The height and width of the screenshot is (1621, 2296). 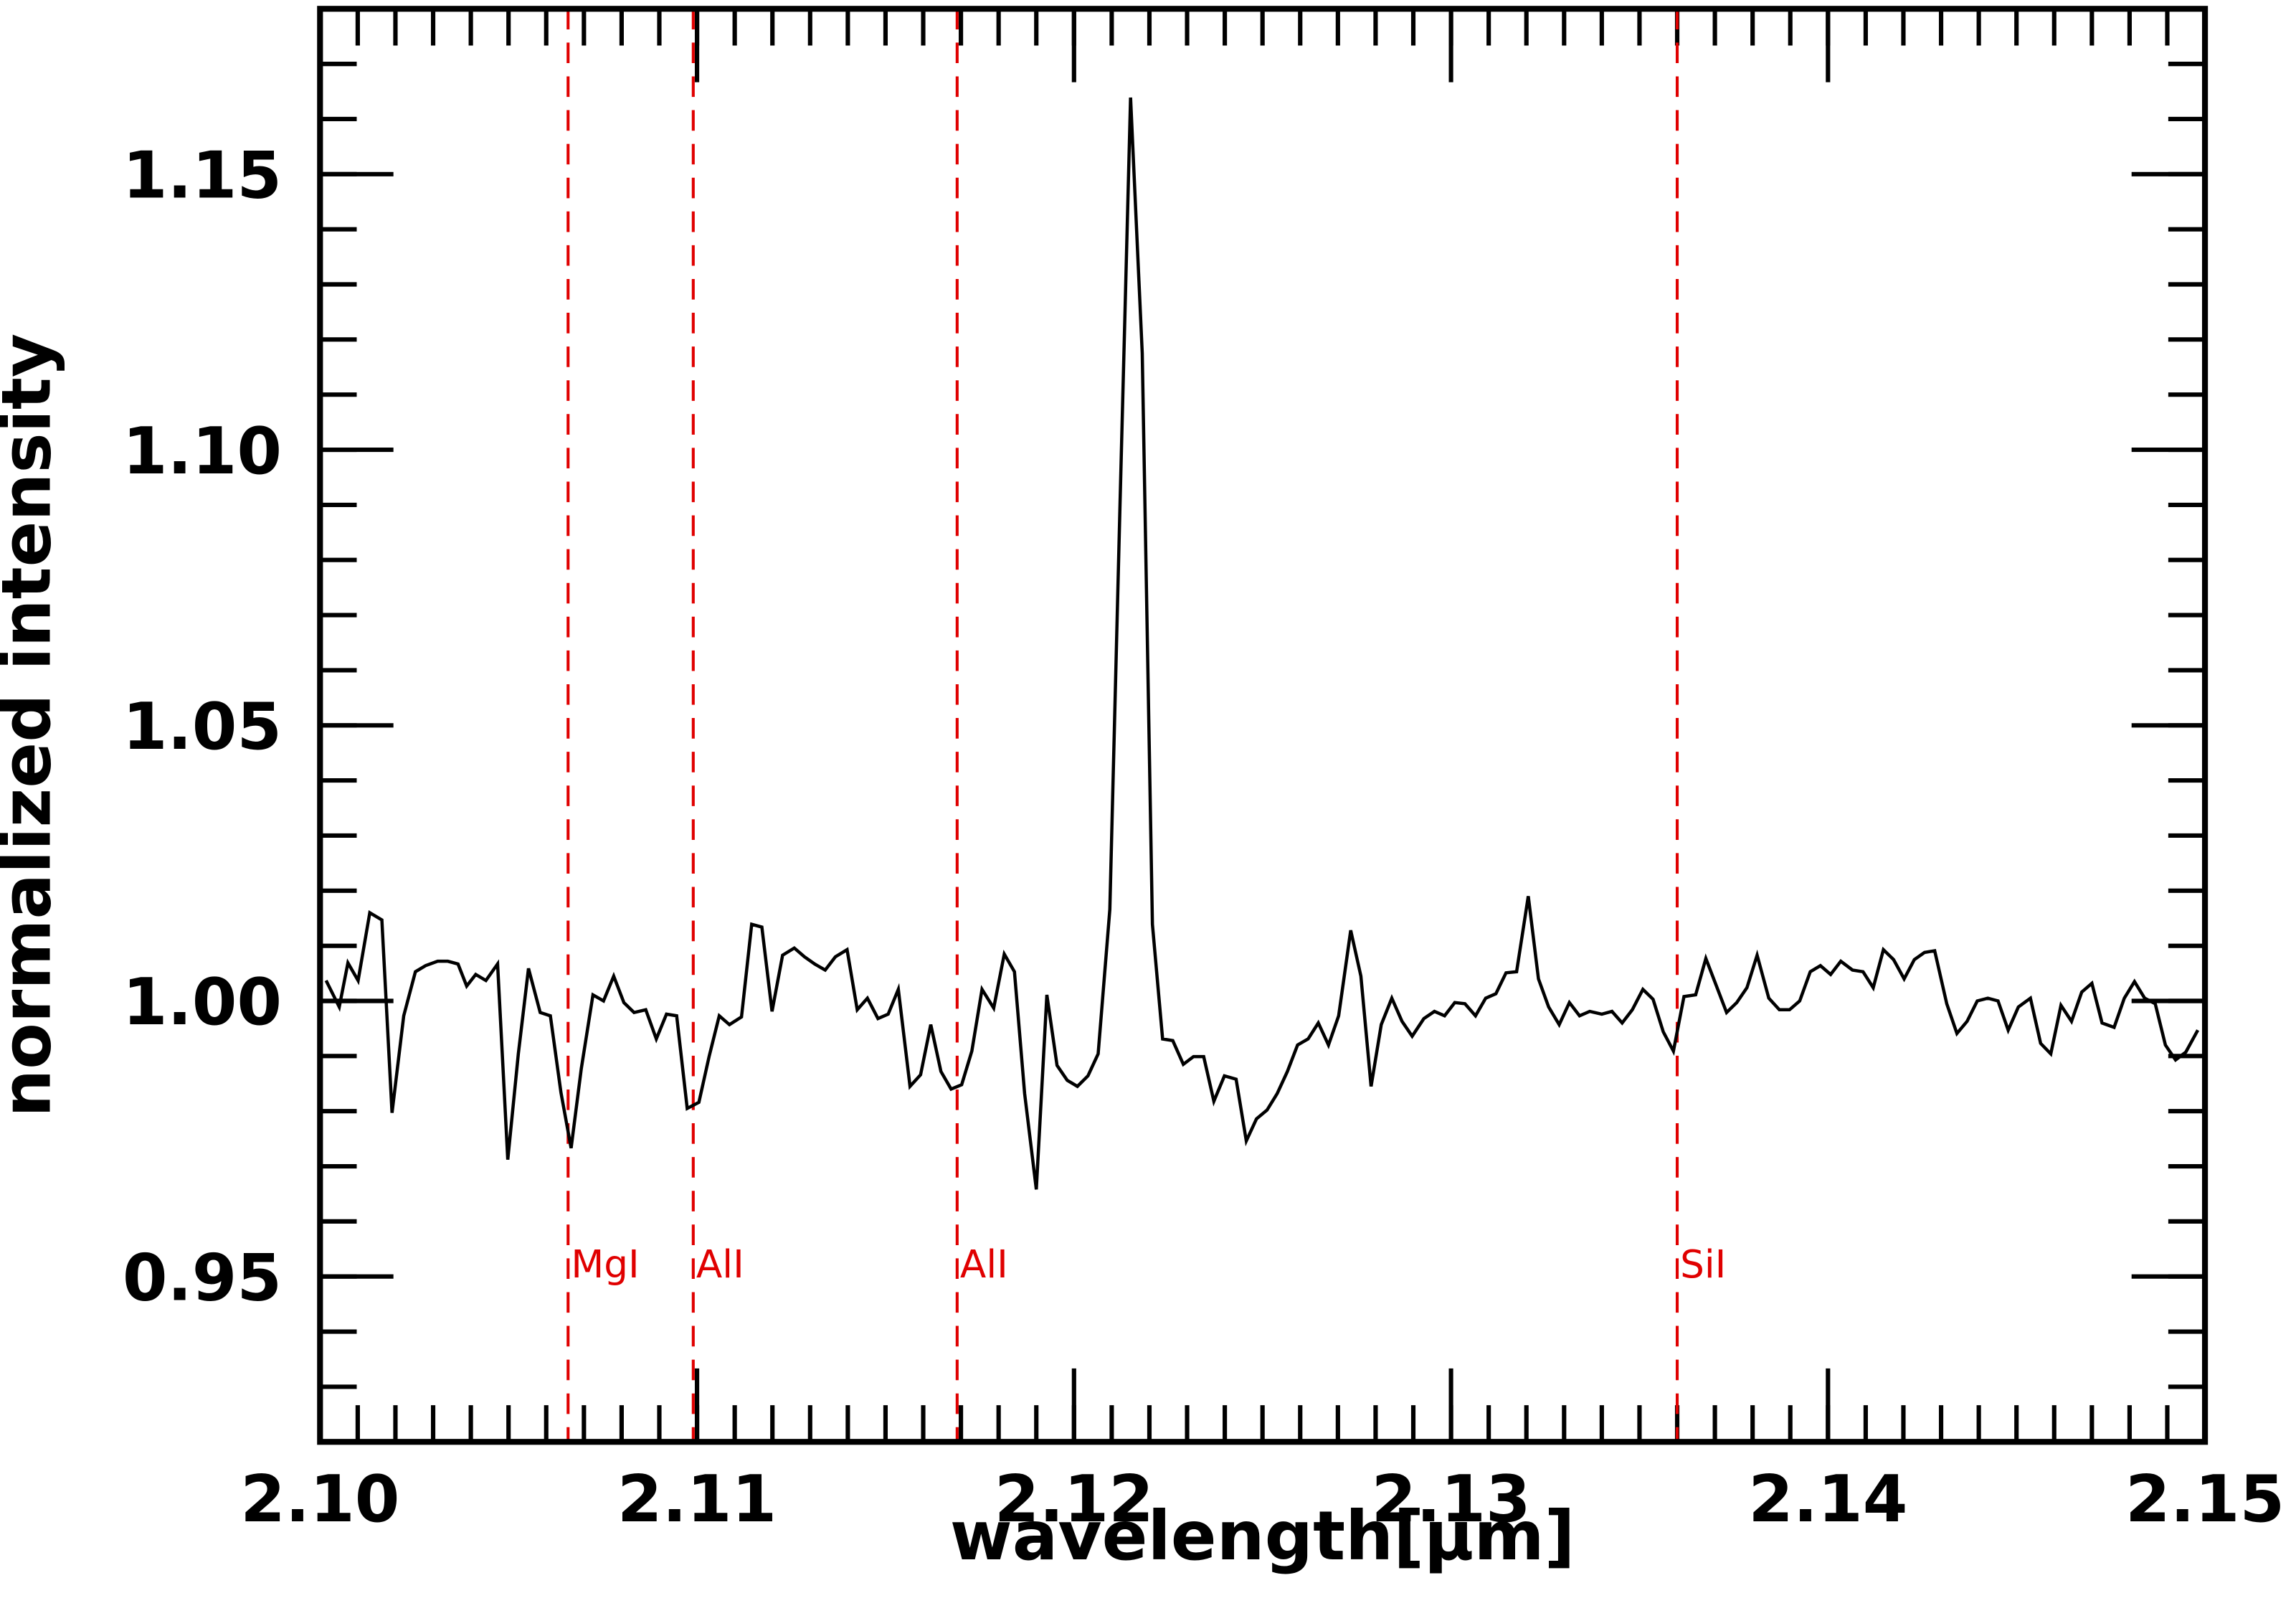 I want to click on x-tick-label: 2.10, so click(x=320, y=1499).